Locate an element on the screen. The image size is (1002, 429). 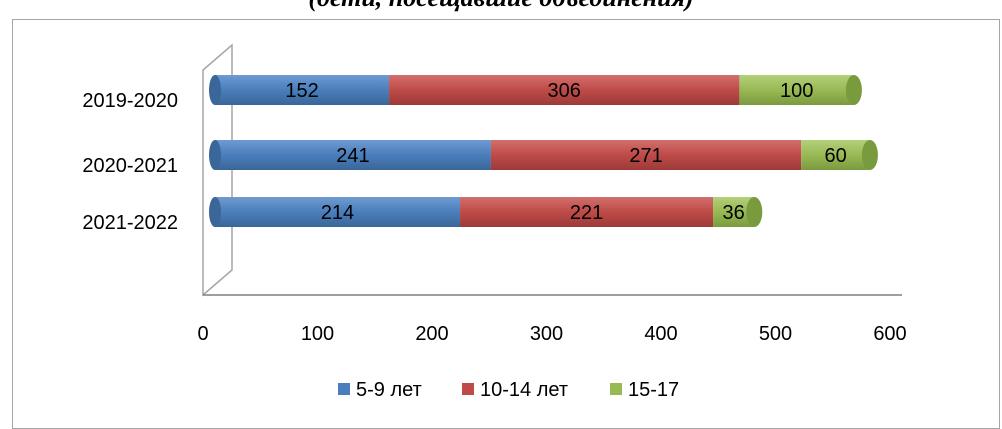
legend-label: 15-17 is located at coordinates (653, 390).